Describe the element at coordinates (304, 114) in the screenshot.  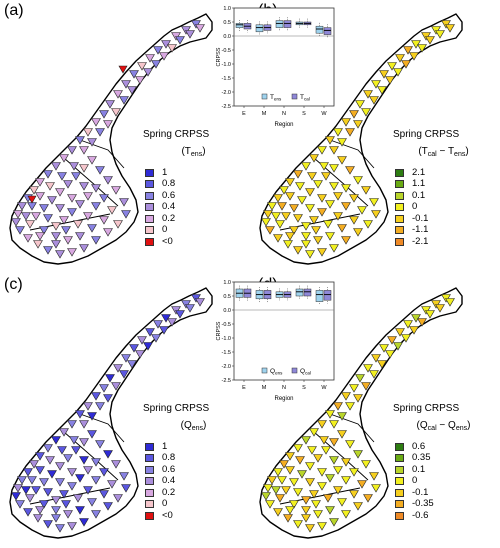
I see `x-tick-label: S` at that location.